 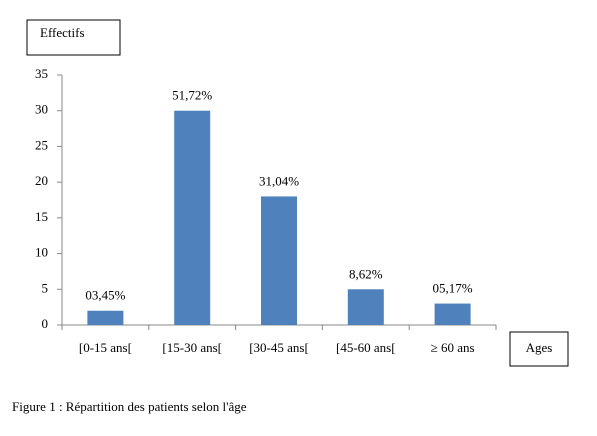 I want to click on y-tick-label: 35, so click(x=41, y=73).